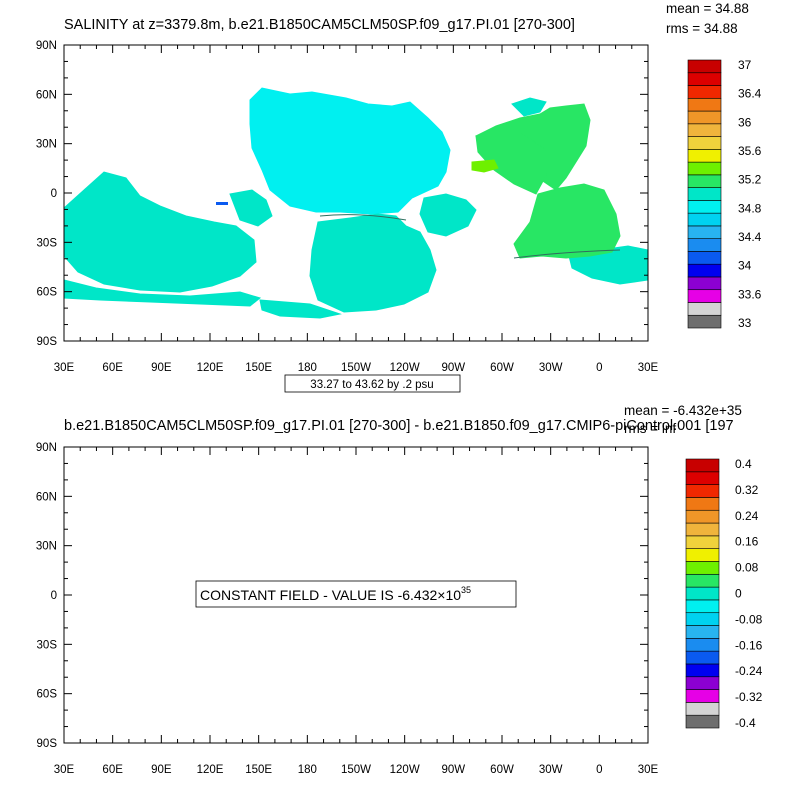 Image resolution: width=800 pixels, height=800 pixels. What do you see at coordinates (747, 516) in the screenshot?
I see `colorbar-label: 0.24` at bounding box center [747, 516].